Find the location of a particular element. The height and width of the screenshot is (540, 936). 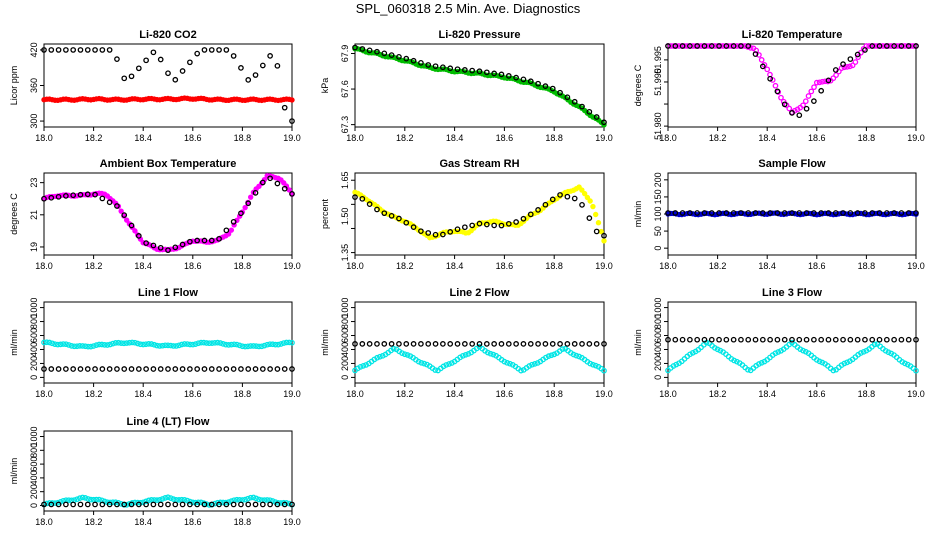

chart-title: Sample Flow is located at coordinates (792, 164).